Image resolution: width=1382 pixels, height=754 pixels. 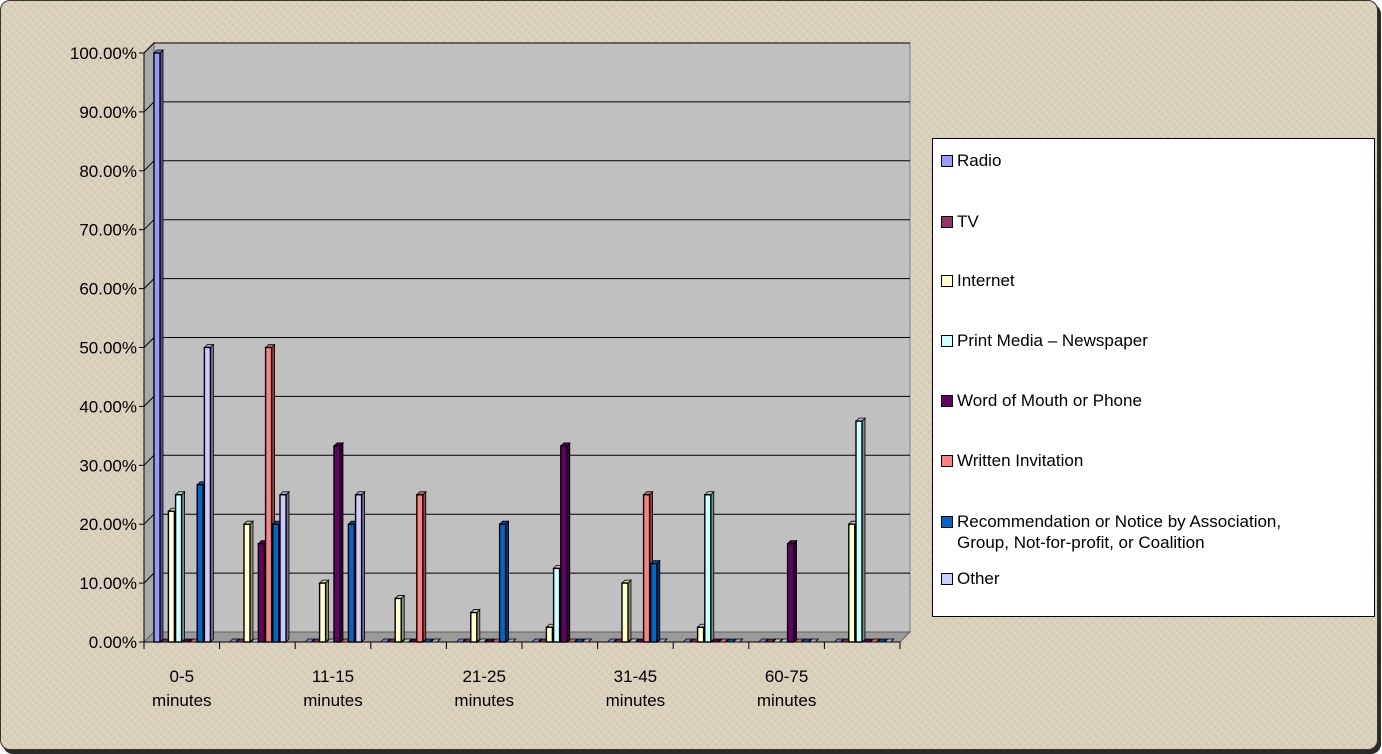 I want to click on legend-label: Word of Mouth or Phone, so click(x=1049, y=400).